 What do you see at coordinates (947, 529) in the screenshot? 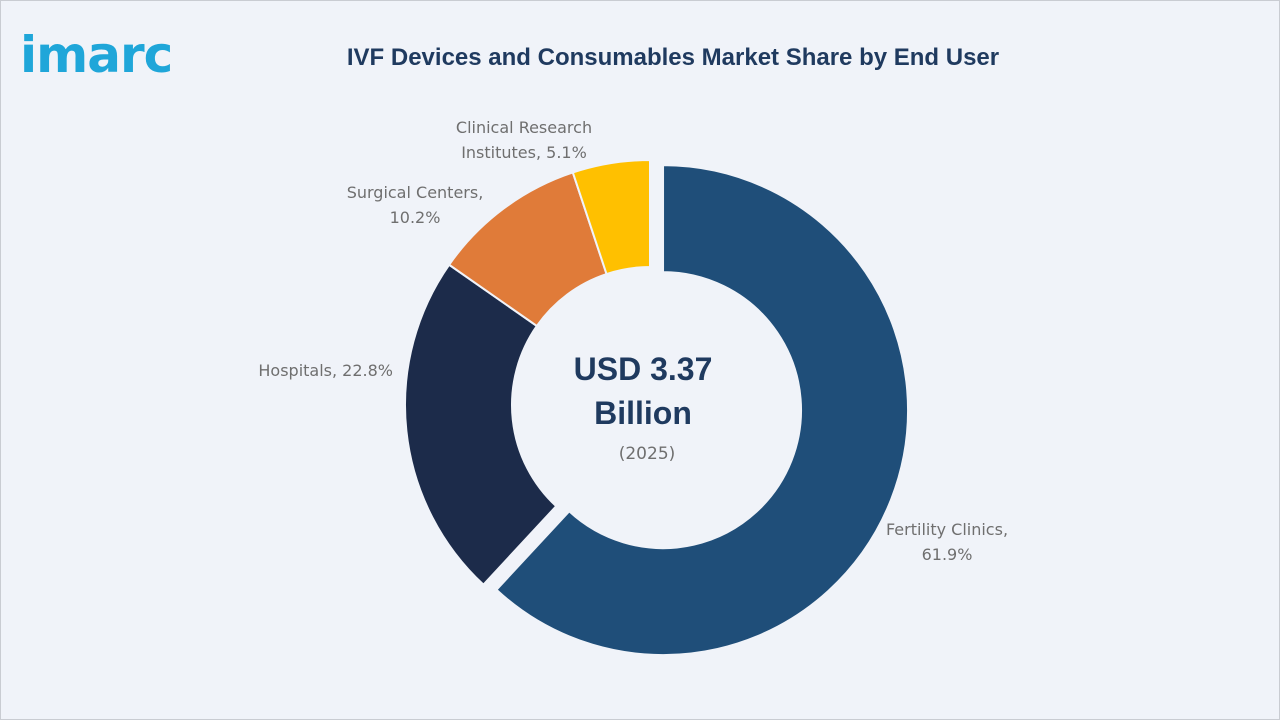
I see `label-line: Fertility Clinics,` at bounding box center [947, 529].